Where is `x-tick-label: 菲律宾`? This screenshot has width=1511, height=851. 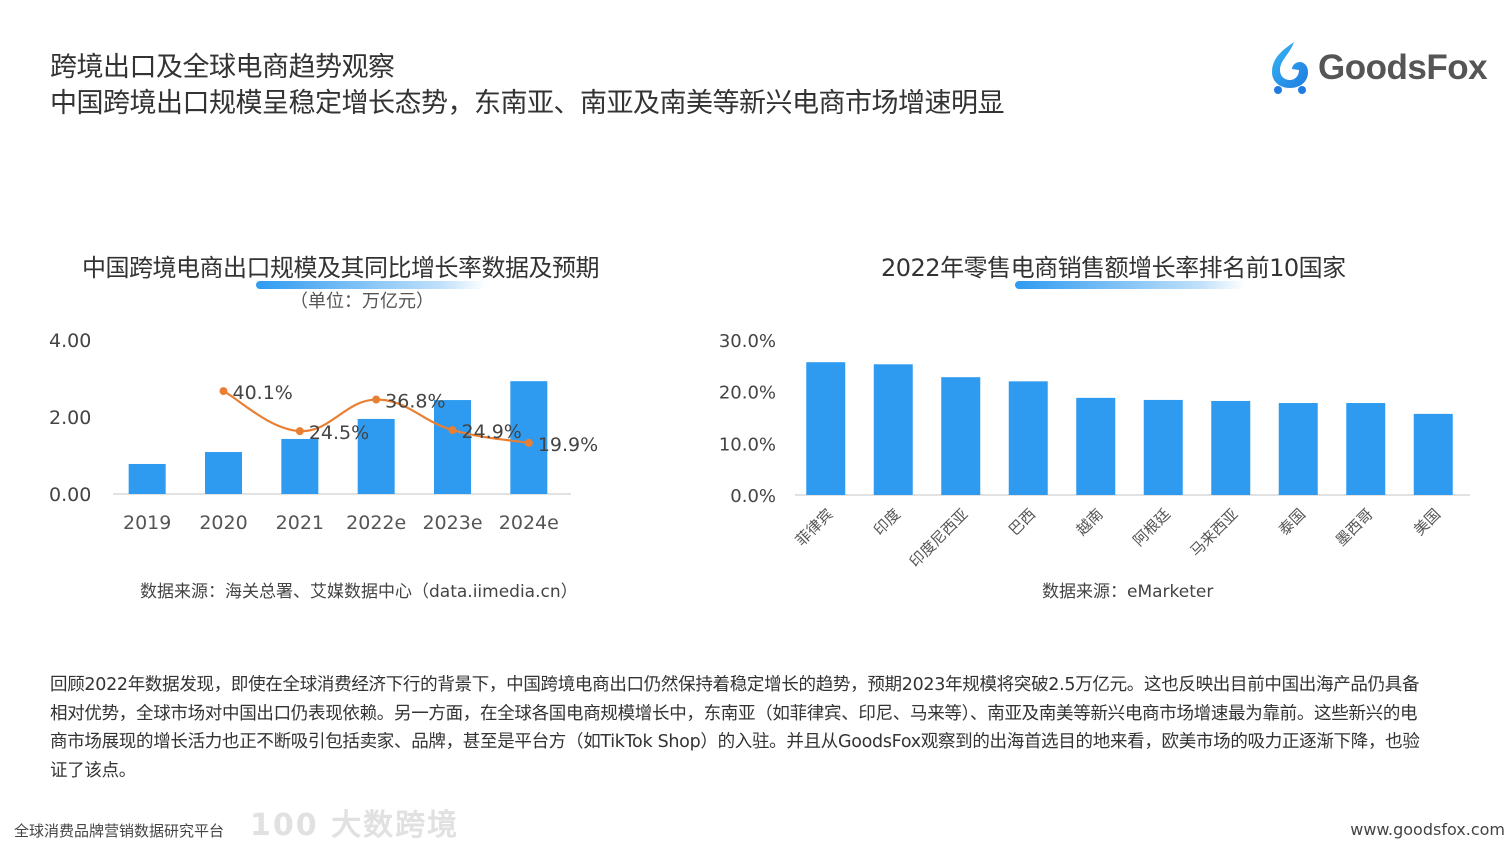
x-tick-label: 菲律宾 is located at coordinates (814, 527).